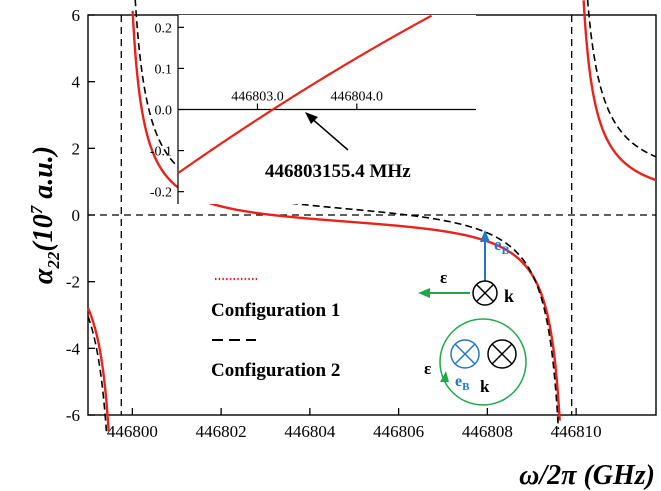 Image resolution: width=661 pixels, height=491 pixels. I want to click on y-axis-symbol: α, so click(43, 276).